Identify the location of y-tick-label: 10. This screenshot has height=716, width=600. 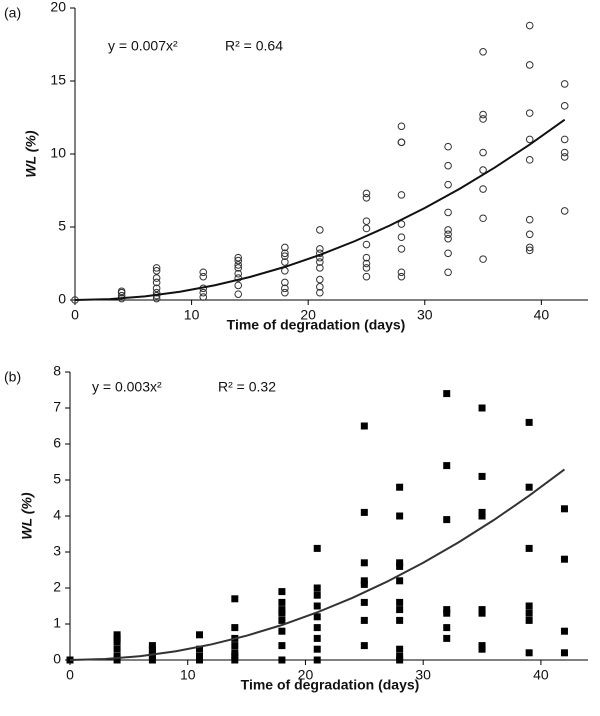
(58, 153).